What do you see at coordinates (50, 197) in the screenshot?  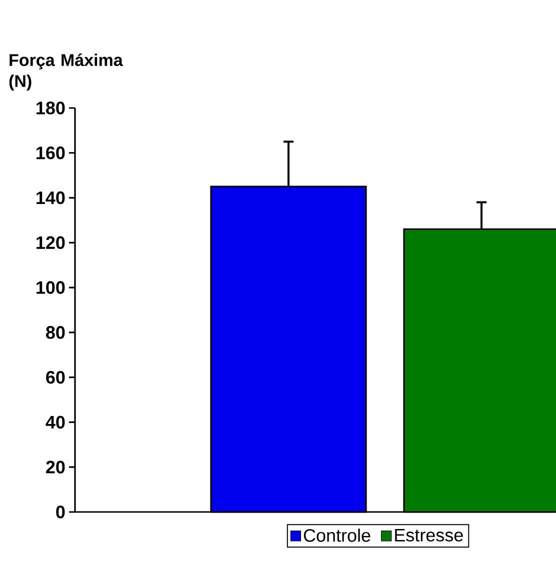 I see `y-tick-label: 140` at bounding box center [50, 197].